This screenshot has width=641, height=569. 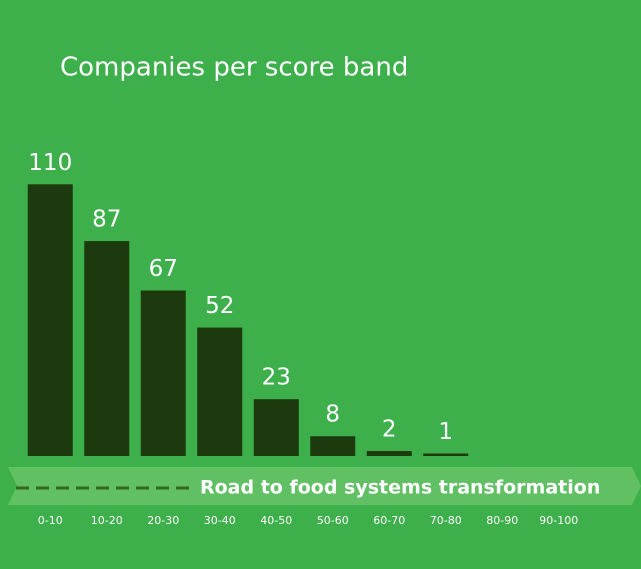 What do you see at coordinates (332, 415) in the screenshot?
I see `value-label: 8` at bounding box center [332, 415].